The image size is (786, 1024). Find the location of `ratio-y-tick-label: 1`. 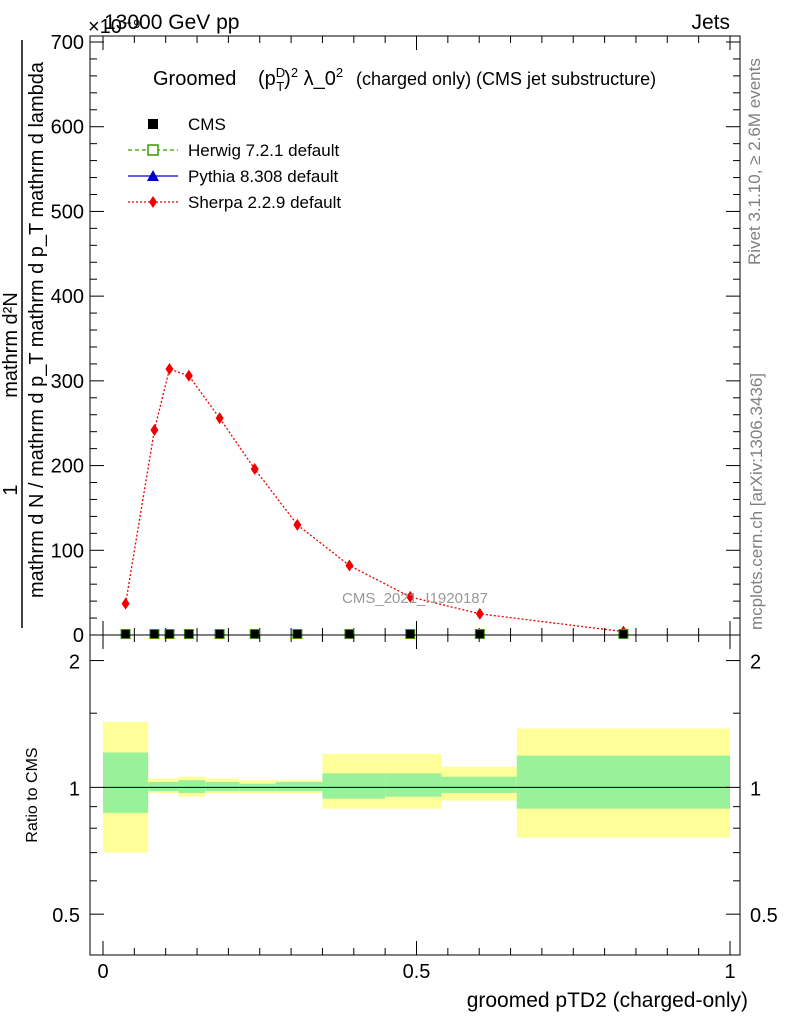

ratio-y-tick-label: 1 is located at coordinates (74, 789).